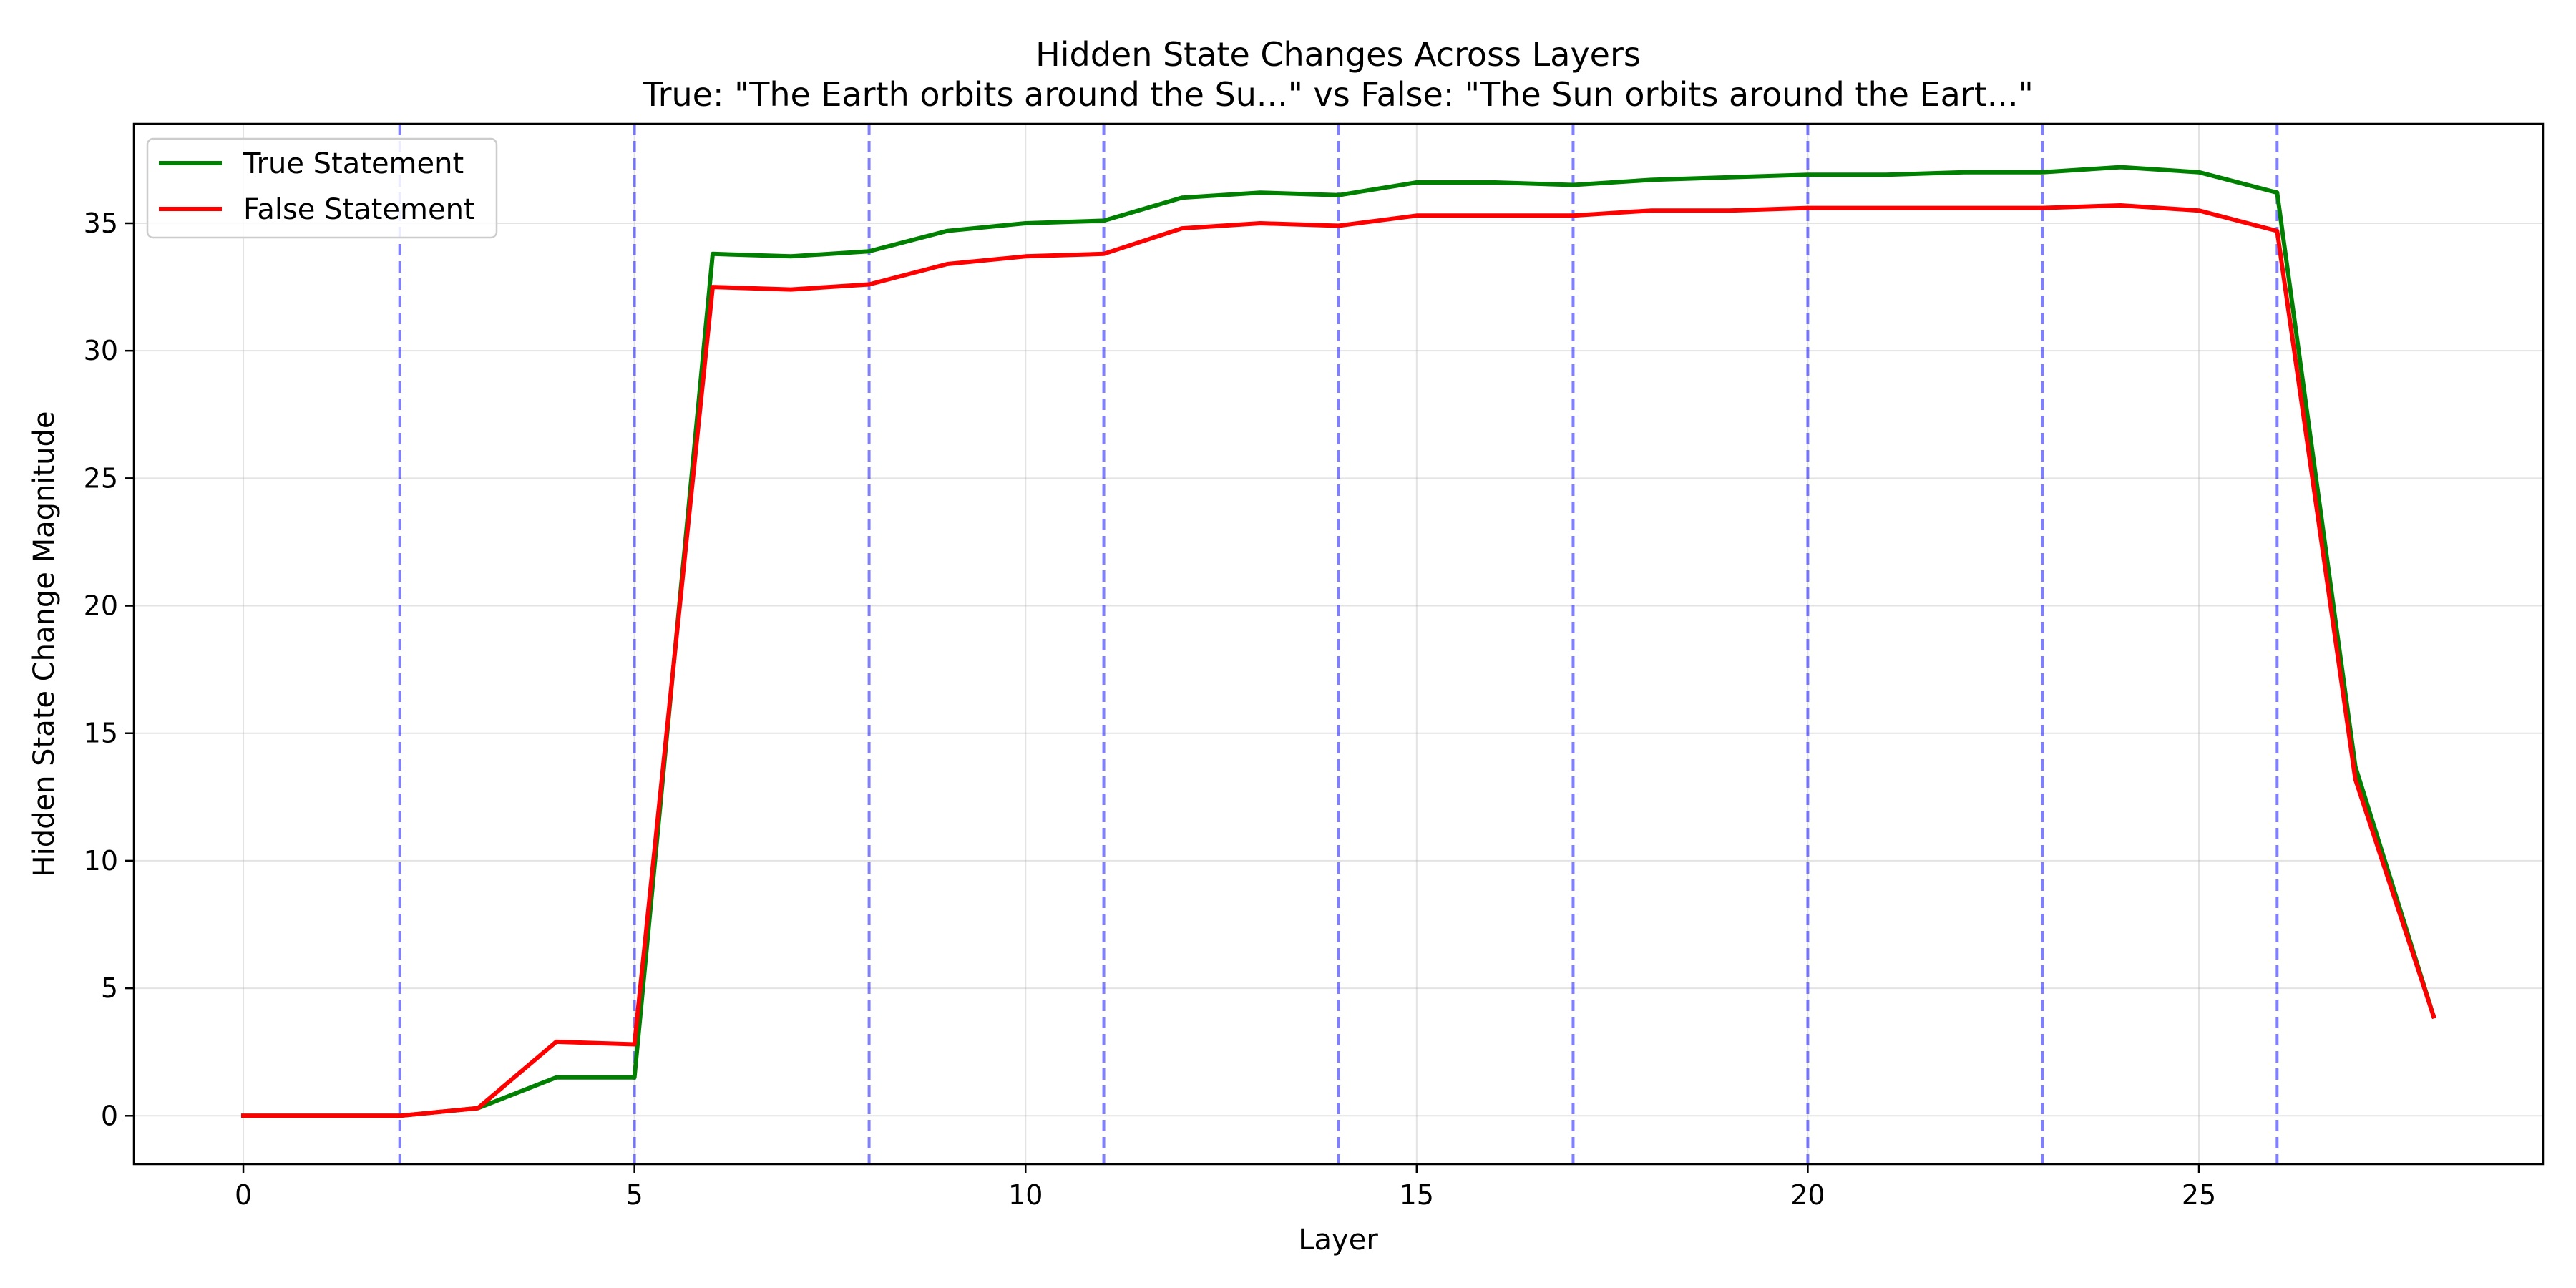  I want to click on x-tick-label: 0, so click(243, 1195).